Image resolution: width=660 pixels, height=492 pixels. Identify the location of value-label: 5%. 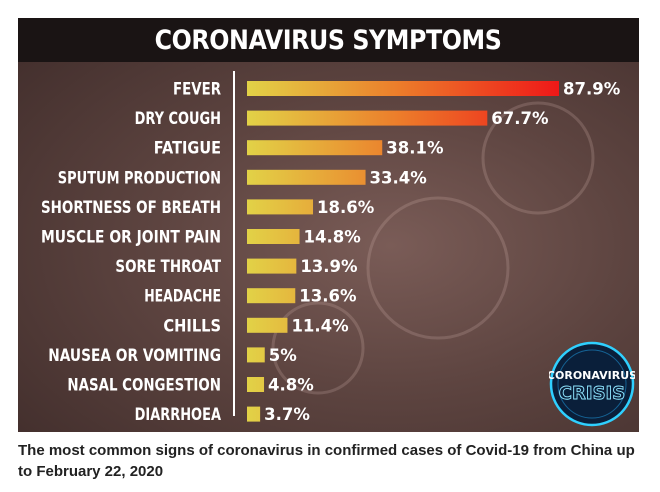
(283, 355).